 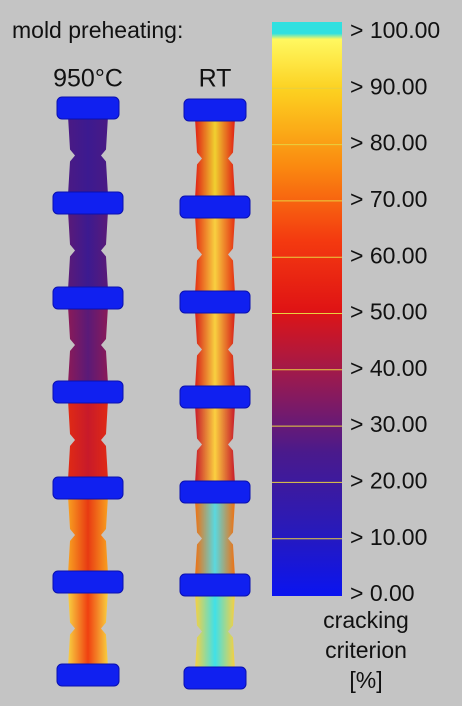 I want to click on column-label: RT, so click(x=215, y=79).